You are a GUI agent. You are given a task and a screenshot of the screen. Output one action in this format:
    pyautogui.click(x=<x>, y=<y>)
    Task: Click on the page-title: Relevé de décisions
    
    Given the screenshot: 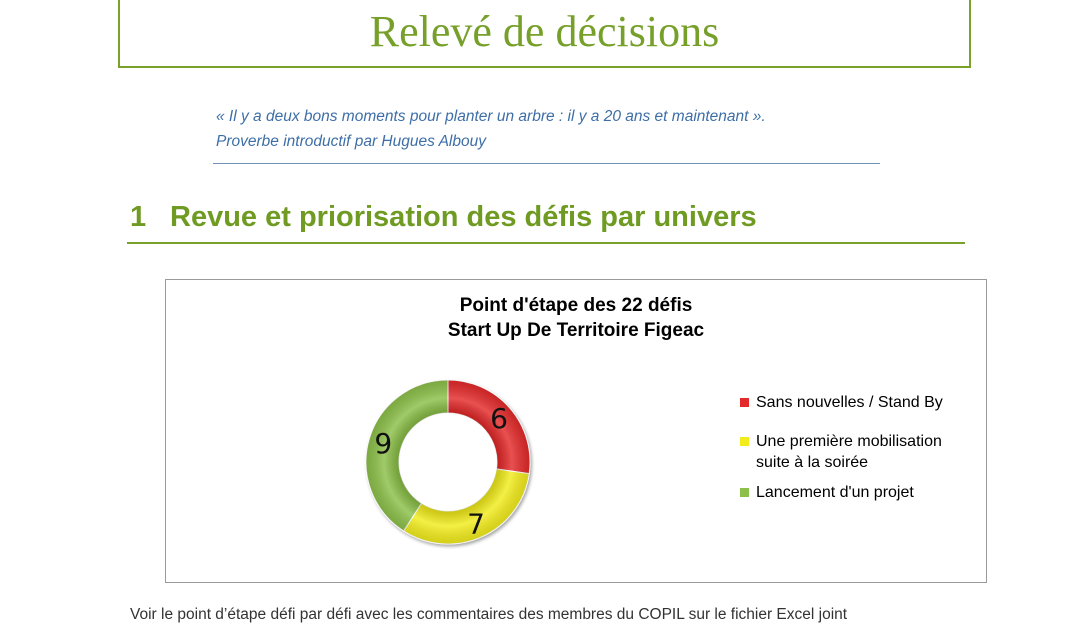 What is the action you would take?
    pyautogui.click(x=544, y=31)
    